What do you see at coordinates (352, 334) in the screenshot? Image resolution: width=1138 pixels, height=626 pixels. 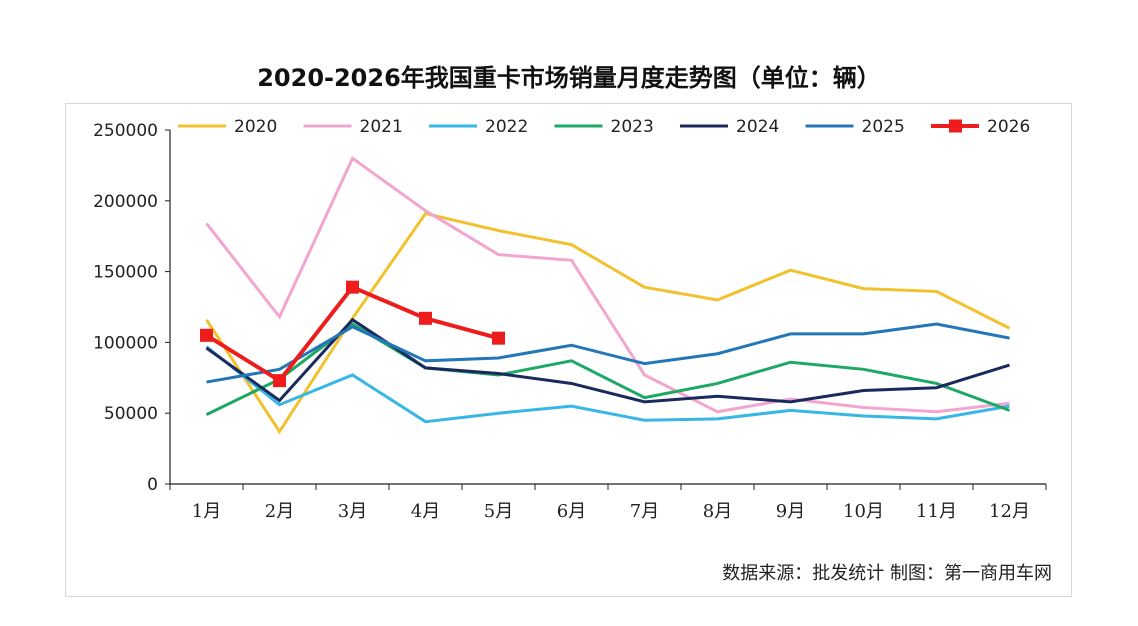 I see `series-line-2026` at bounding box center [352, 334].